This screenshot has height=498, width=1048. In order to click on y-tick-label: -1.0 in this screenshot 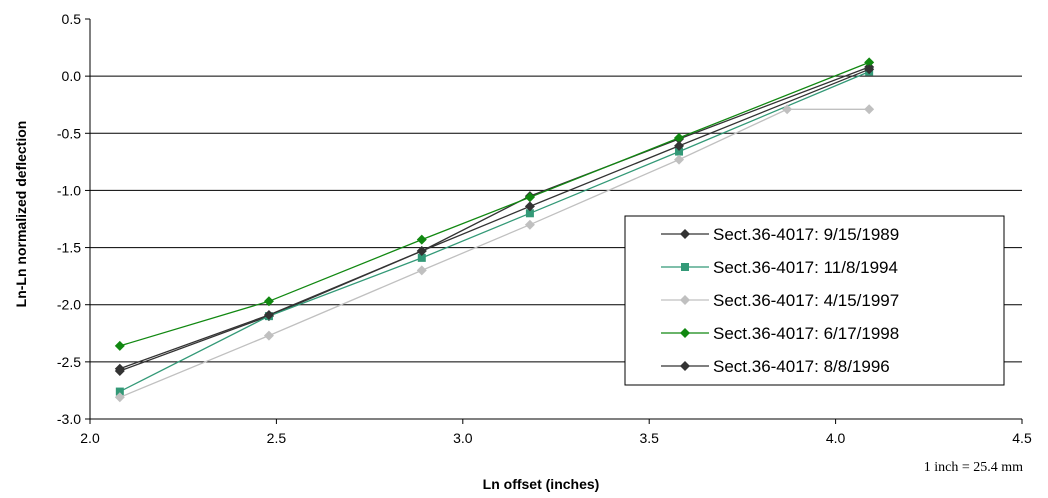, I will do `click(69, 190)`.